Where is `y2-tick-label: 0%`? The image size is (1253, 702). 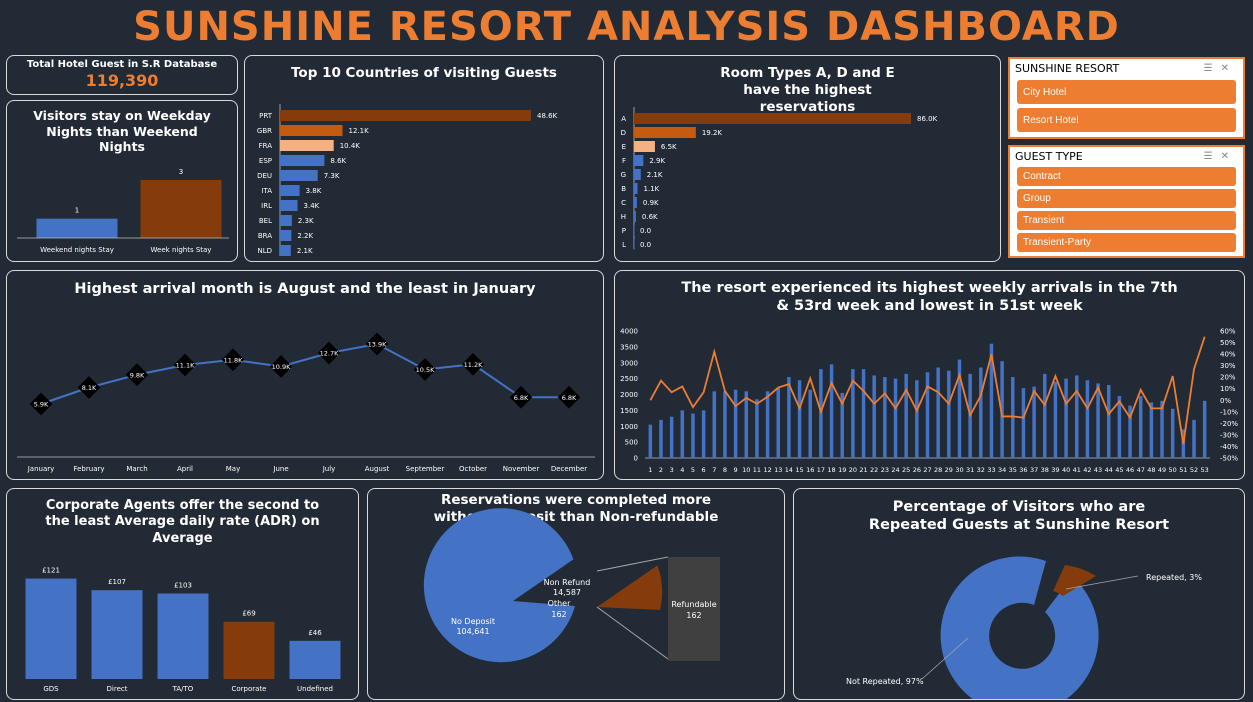
y2-tick-label: 0% is located at coordinates (1225, 401).